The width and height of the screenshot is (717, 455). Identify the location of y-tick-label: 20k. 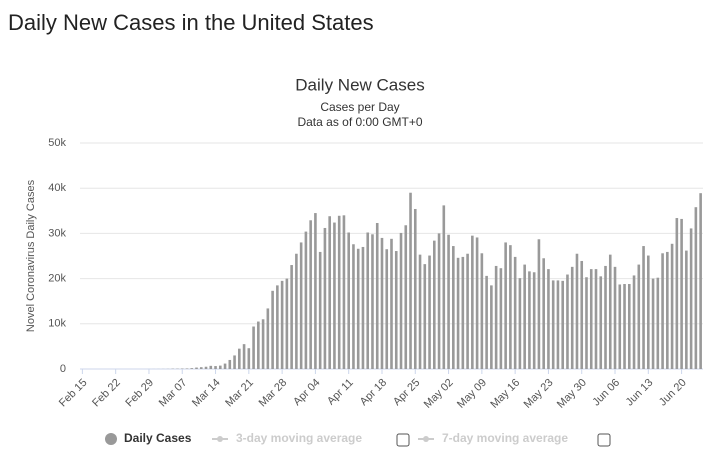
(57, 279).